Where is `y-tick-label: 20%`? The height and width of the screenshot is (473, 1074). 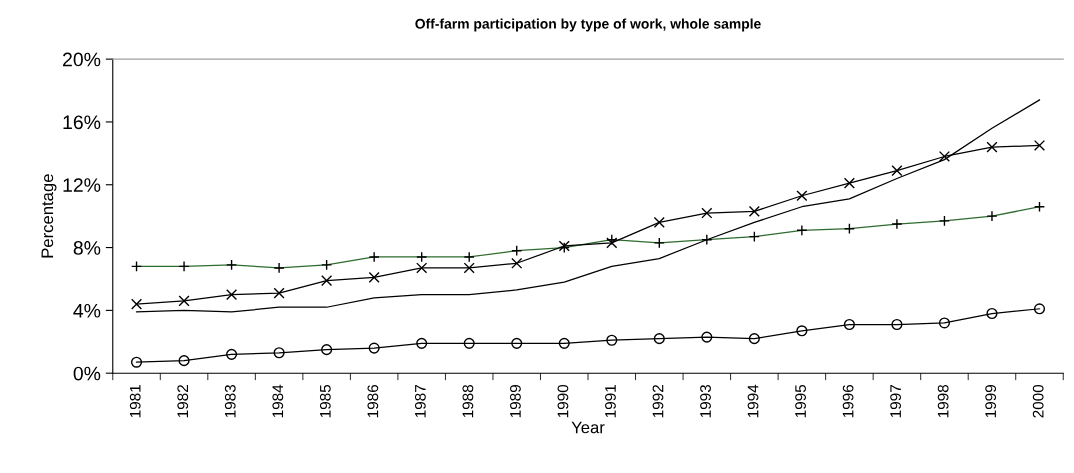 y-tick-label: 20% is located at coordinates (82, 59).